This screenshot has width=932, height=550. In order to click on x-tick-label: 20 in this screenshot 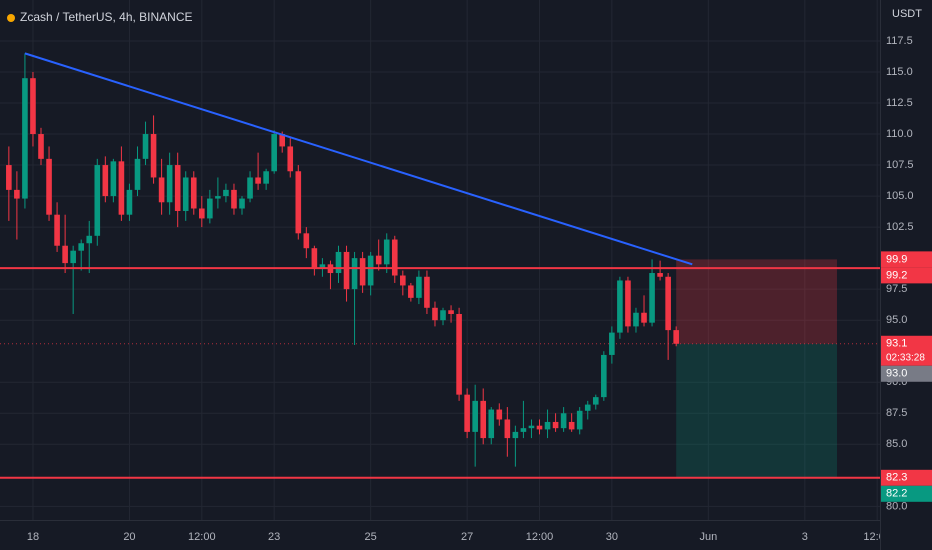, I will do `click(129, 537)`.